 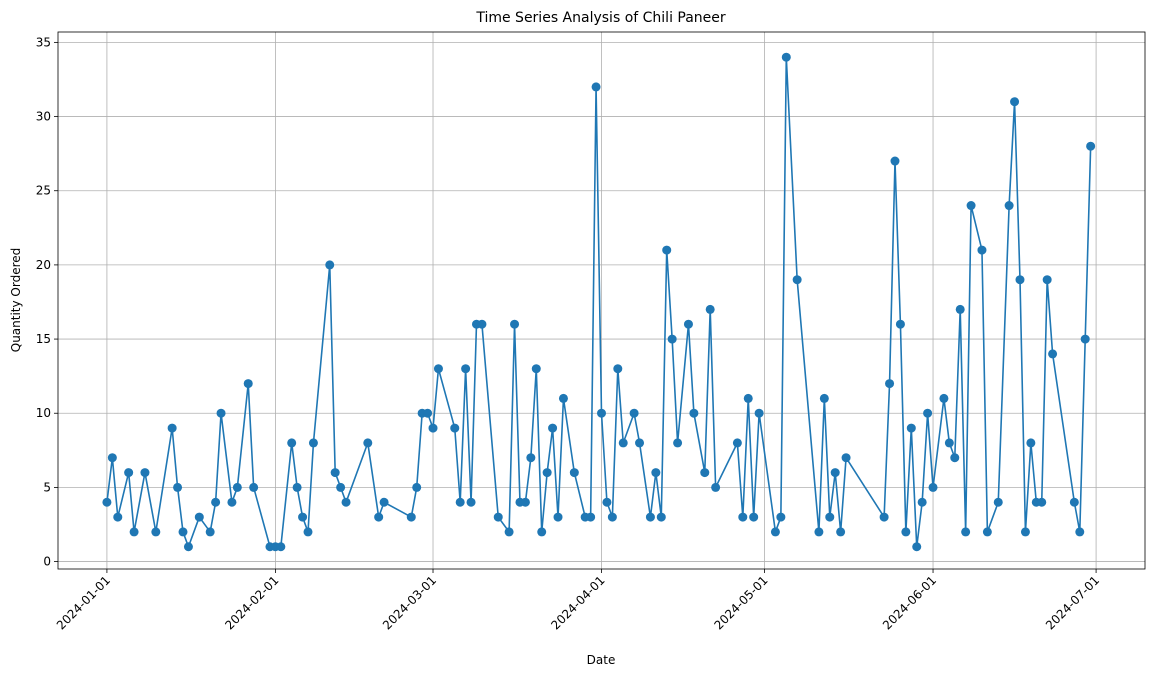 What do you see at coordinates (47, 487) in the screenshot?
I see `y-tick-label: 5` at bounding box center [47, 487].